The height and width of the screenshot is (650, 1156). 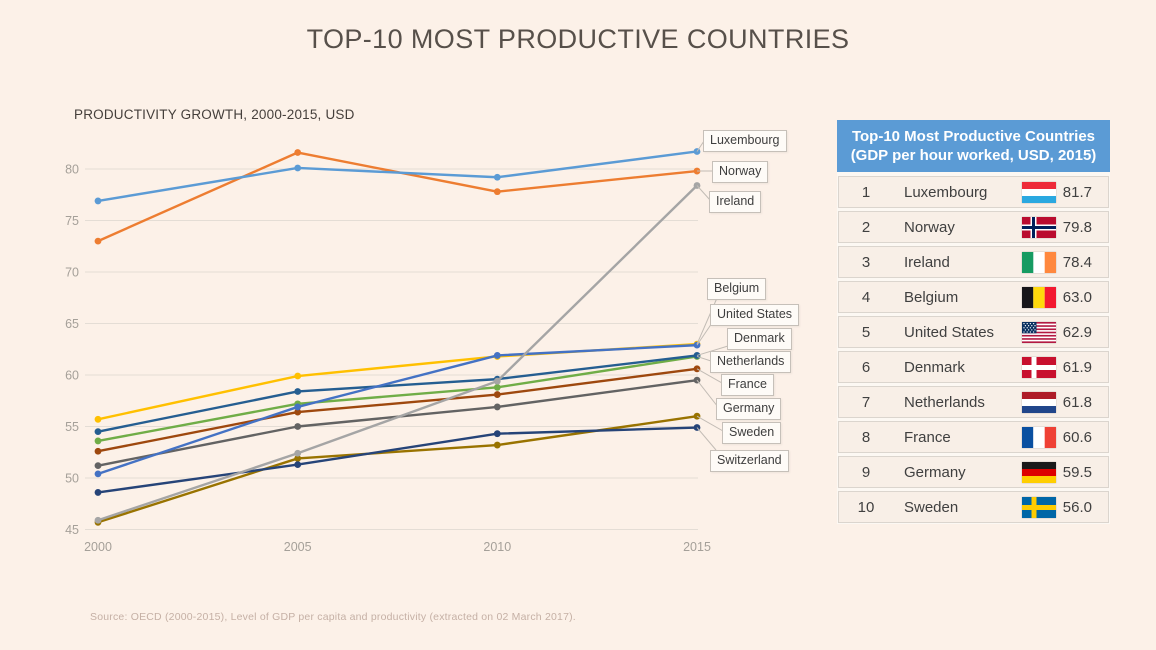 I want to click on y-axis-tick-label: 70, so click(x=72, y=273).